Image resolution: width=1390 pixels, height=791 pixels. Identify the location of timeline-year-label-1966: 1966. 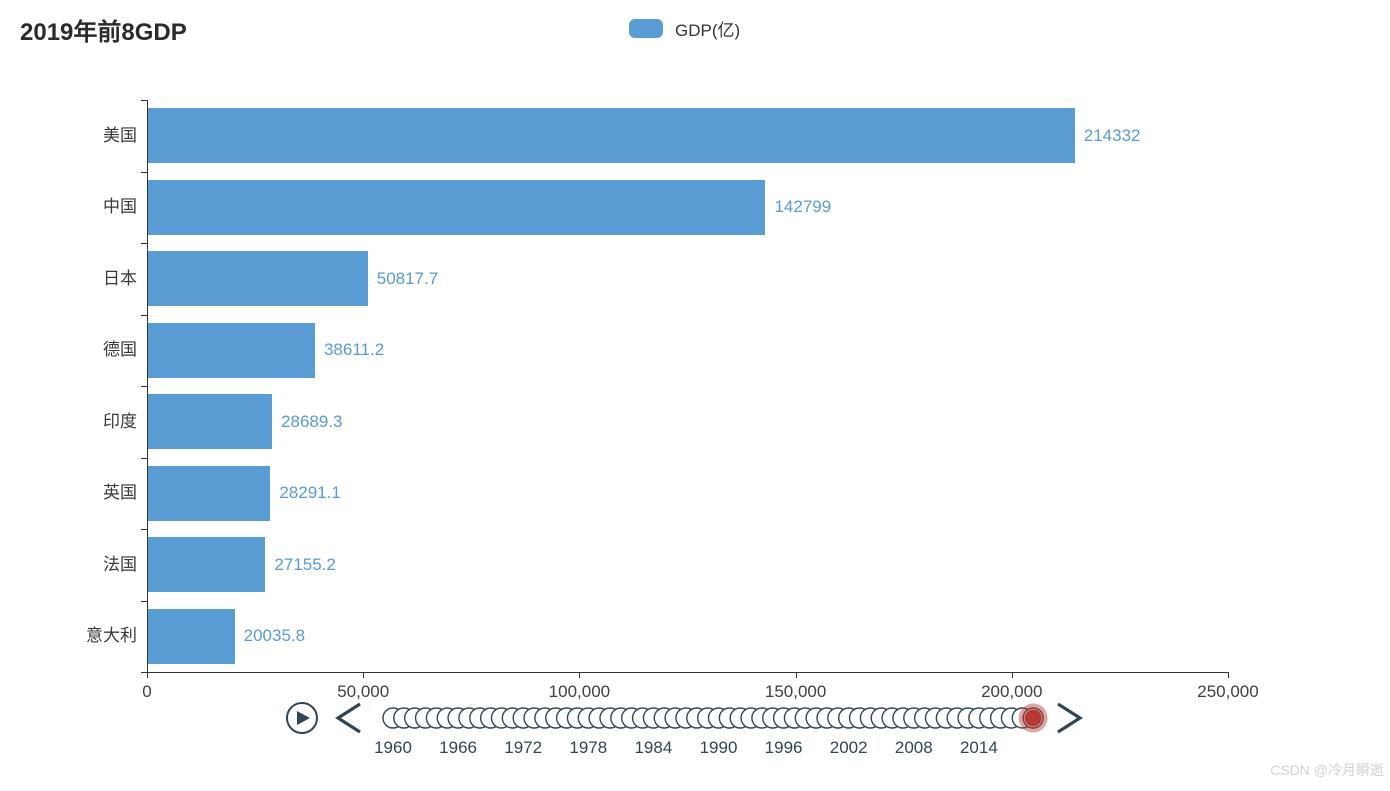
(458, 747).